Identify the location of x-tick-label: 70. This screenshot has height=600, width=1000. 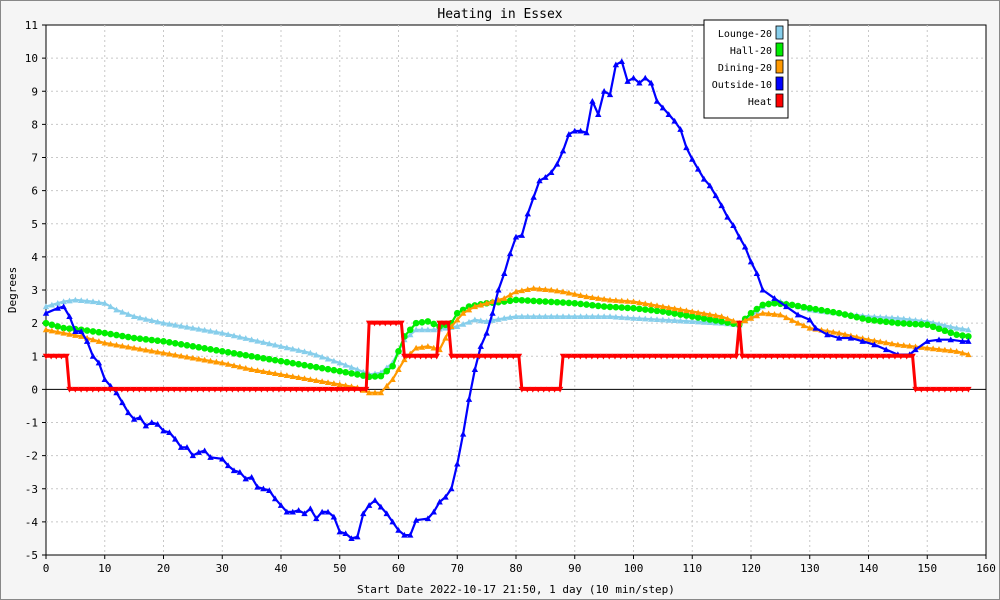
(457, 568).